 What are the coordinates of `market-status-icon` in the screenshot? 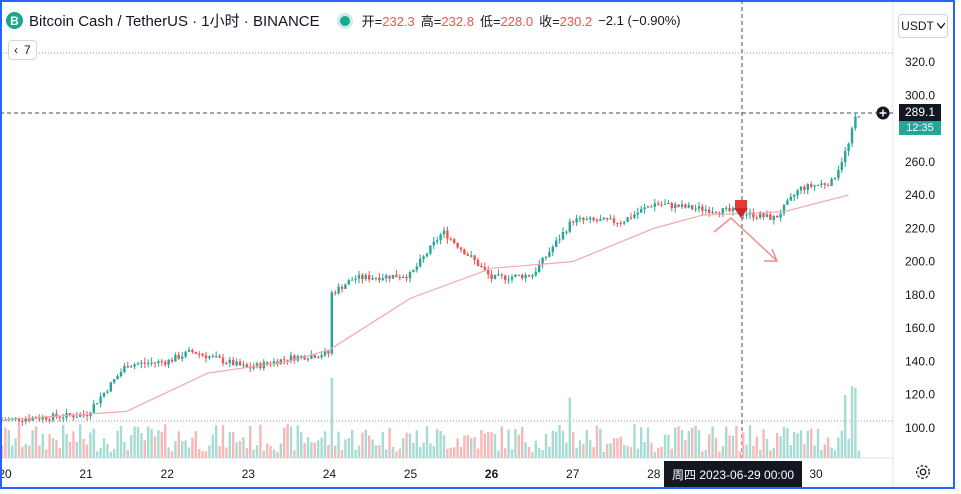 It's located at (344, 20).